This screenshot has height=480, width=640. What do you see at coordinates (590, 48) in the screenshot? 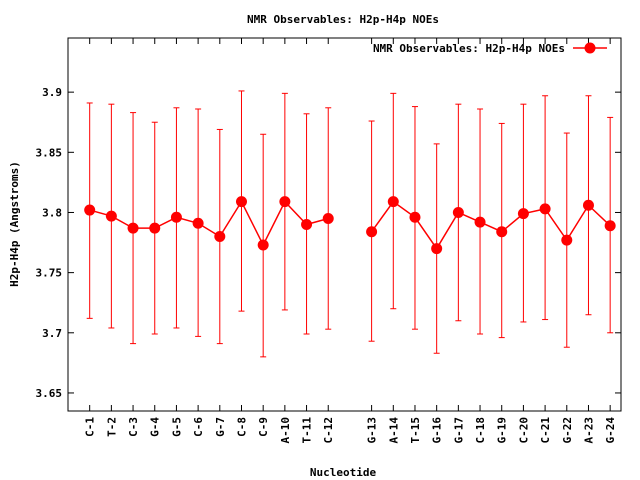
I see `legend-point-swatch` at bounding box center [590, 48].